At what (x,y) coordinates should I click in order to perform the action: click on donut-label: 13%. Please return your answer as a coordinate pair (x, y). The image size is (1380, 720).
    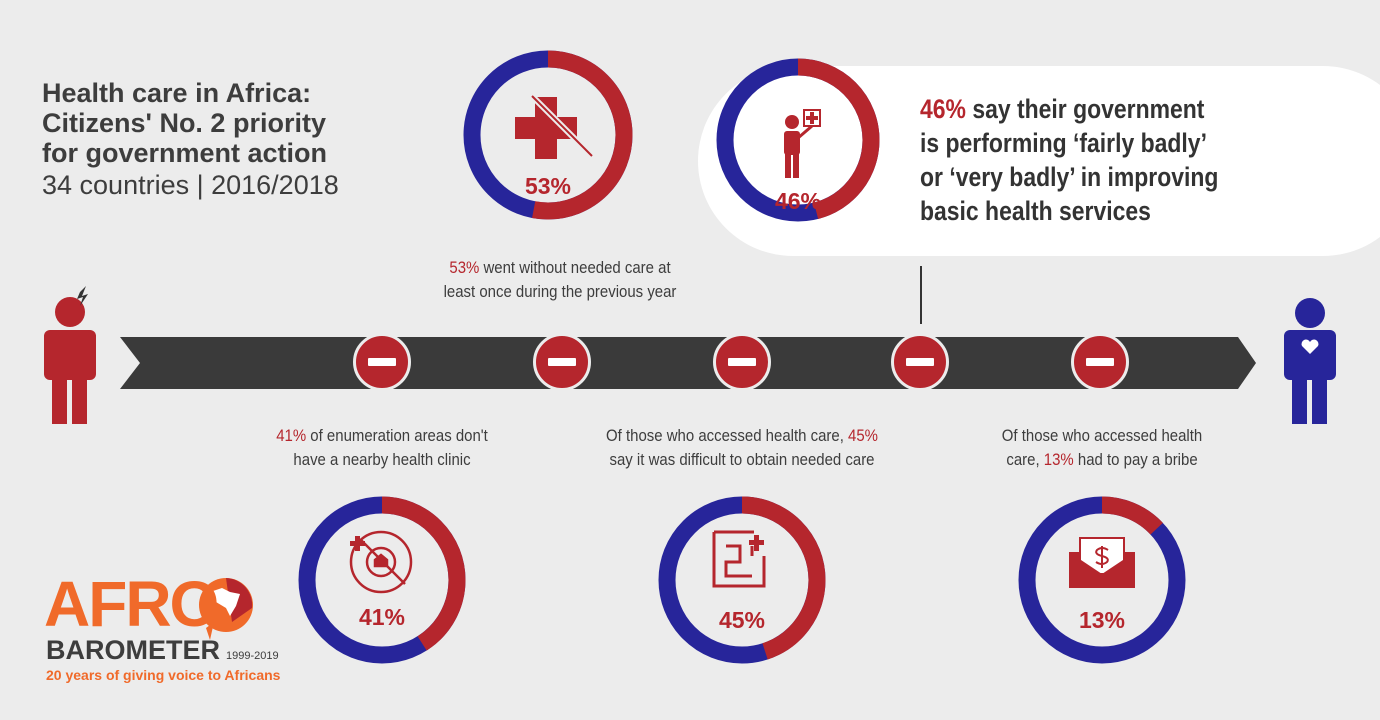
    Looking at the image, I should click on (1102, 620).